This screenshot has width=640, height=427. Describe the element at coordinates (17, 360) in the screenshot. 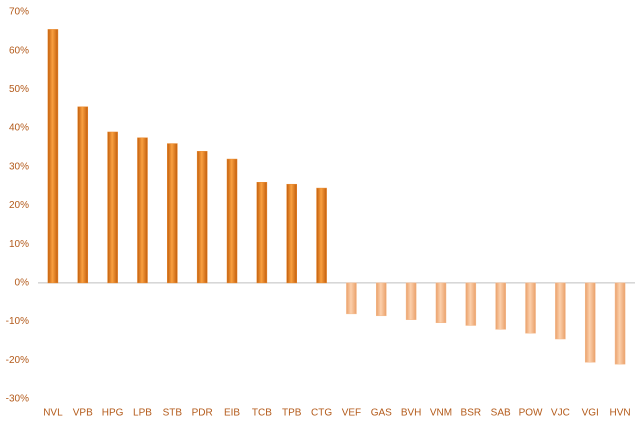

I see `y-tick-label: -20%` at that location.